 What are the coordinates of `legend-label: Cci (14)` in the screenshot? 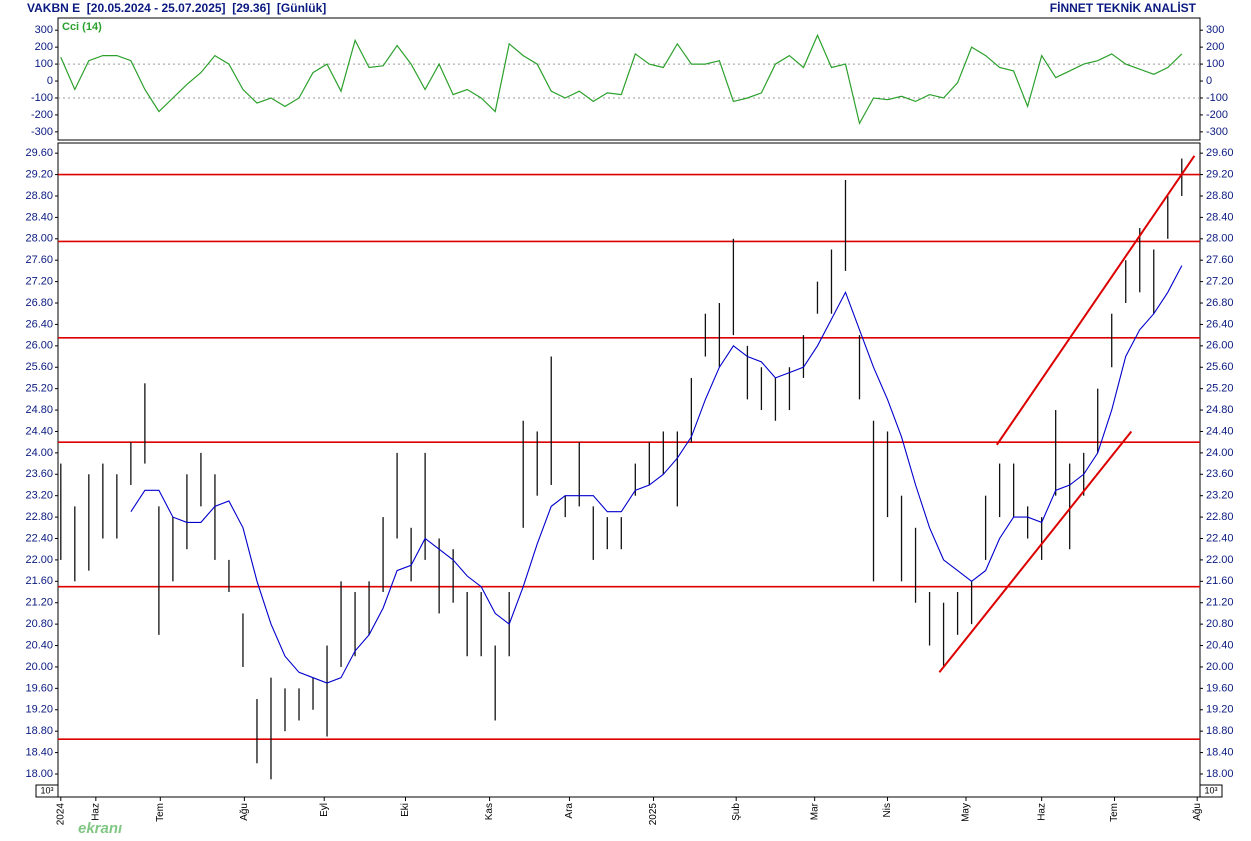 It's located at (82, 27).